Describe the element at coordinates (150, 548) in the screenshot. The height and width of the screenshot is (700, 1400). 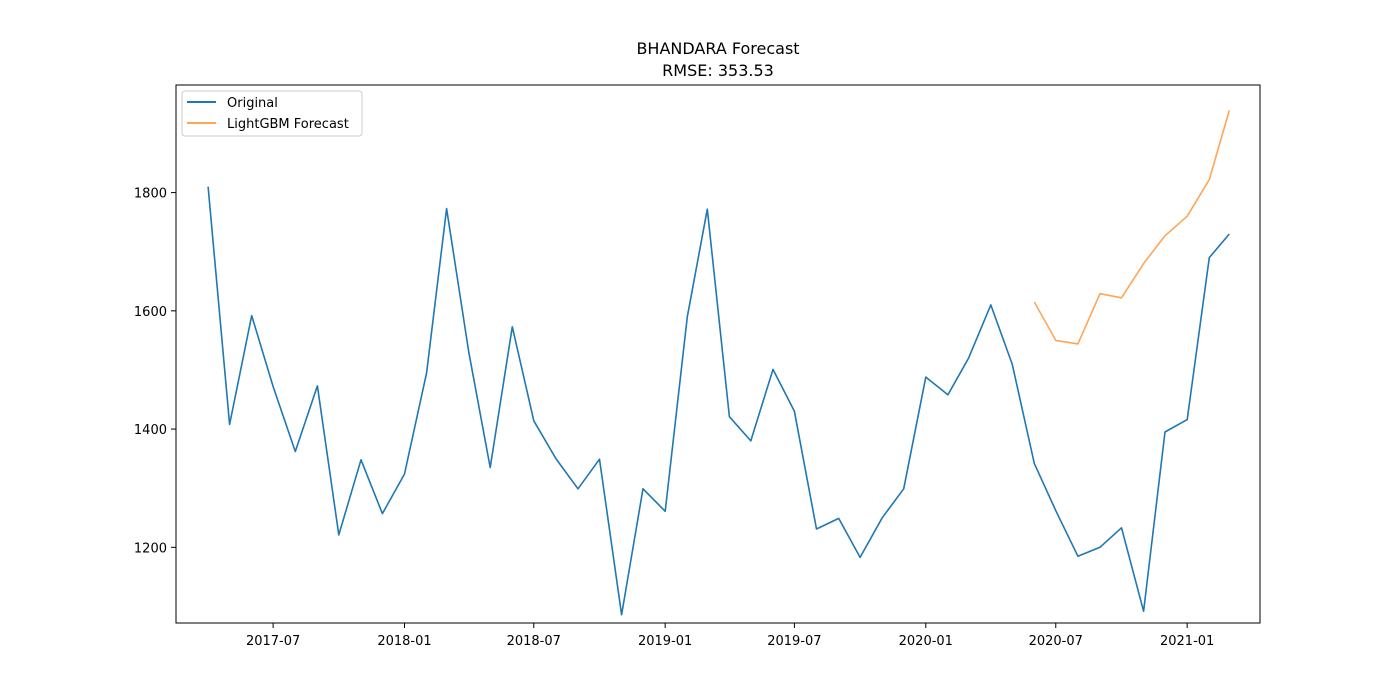
I see `y-tick-label: 1200` at that location.